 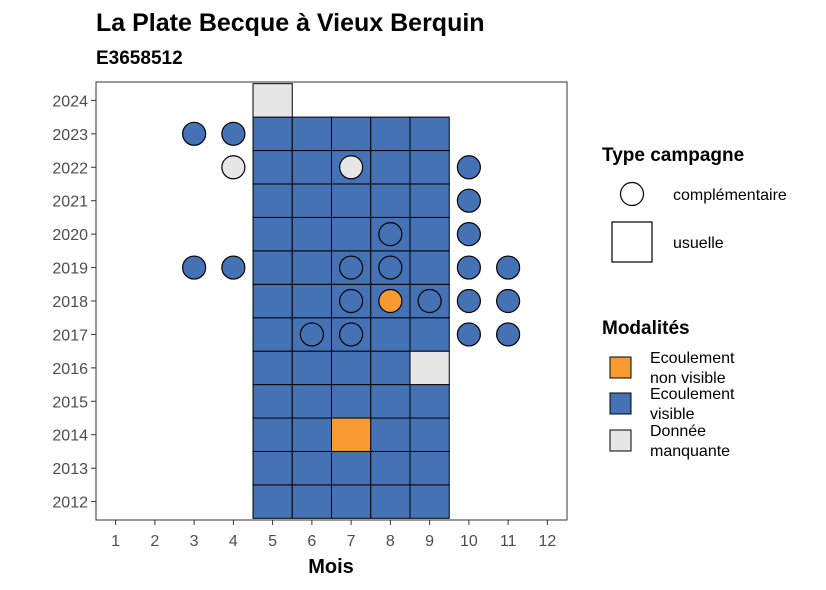 I want to click on y-tick-label: 2024, so click(x=70, y=101).